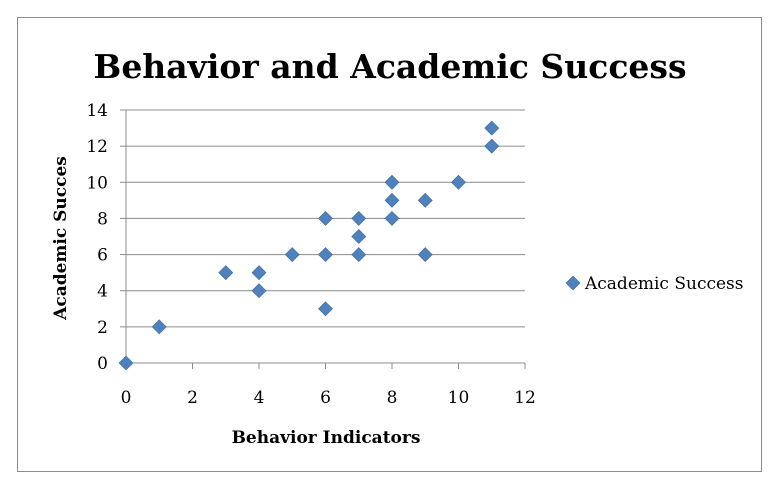 The width and height of the screenshot is (778, 492). Describe the element at coordinates (97, 147) in the screenshot. I see `y-tick-label: 12` at that location.